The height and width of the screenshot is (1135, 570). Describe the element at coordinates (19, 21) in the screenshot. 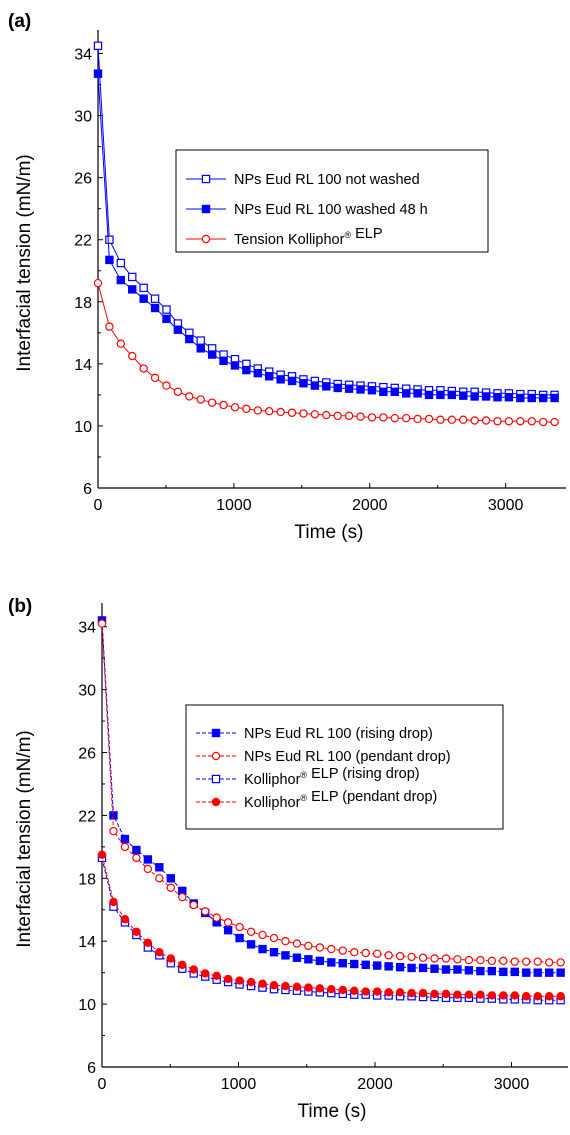

I see `panel-label: (a)` at that location.